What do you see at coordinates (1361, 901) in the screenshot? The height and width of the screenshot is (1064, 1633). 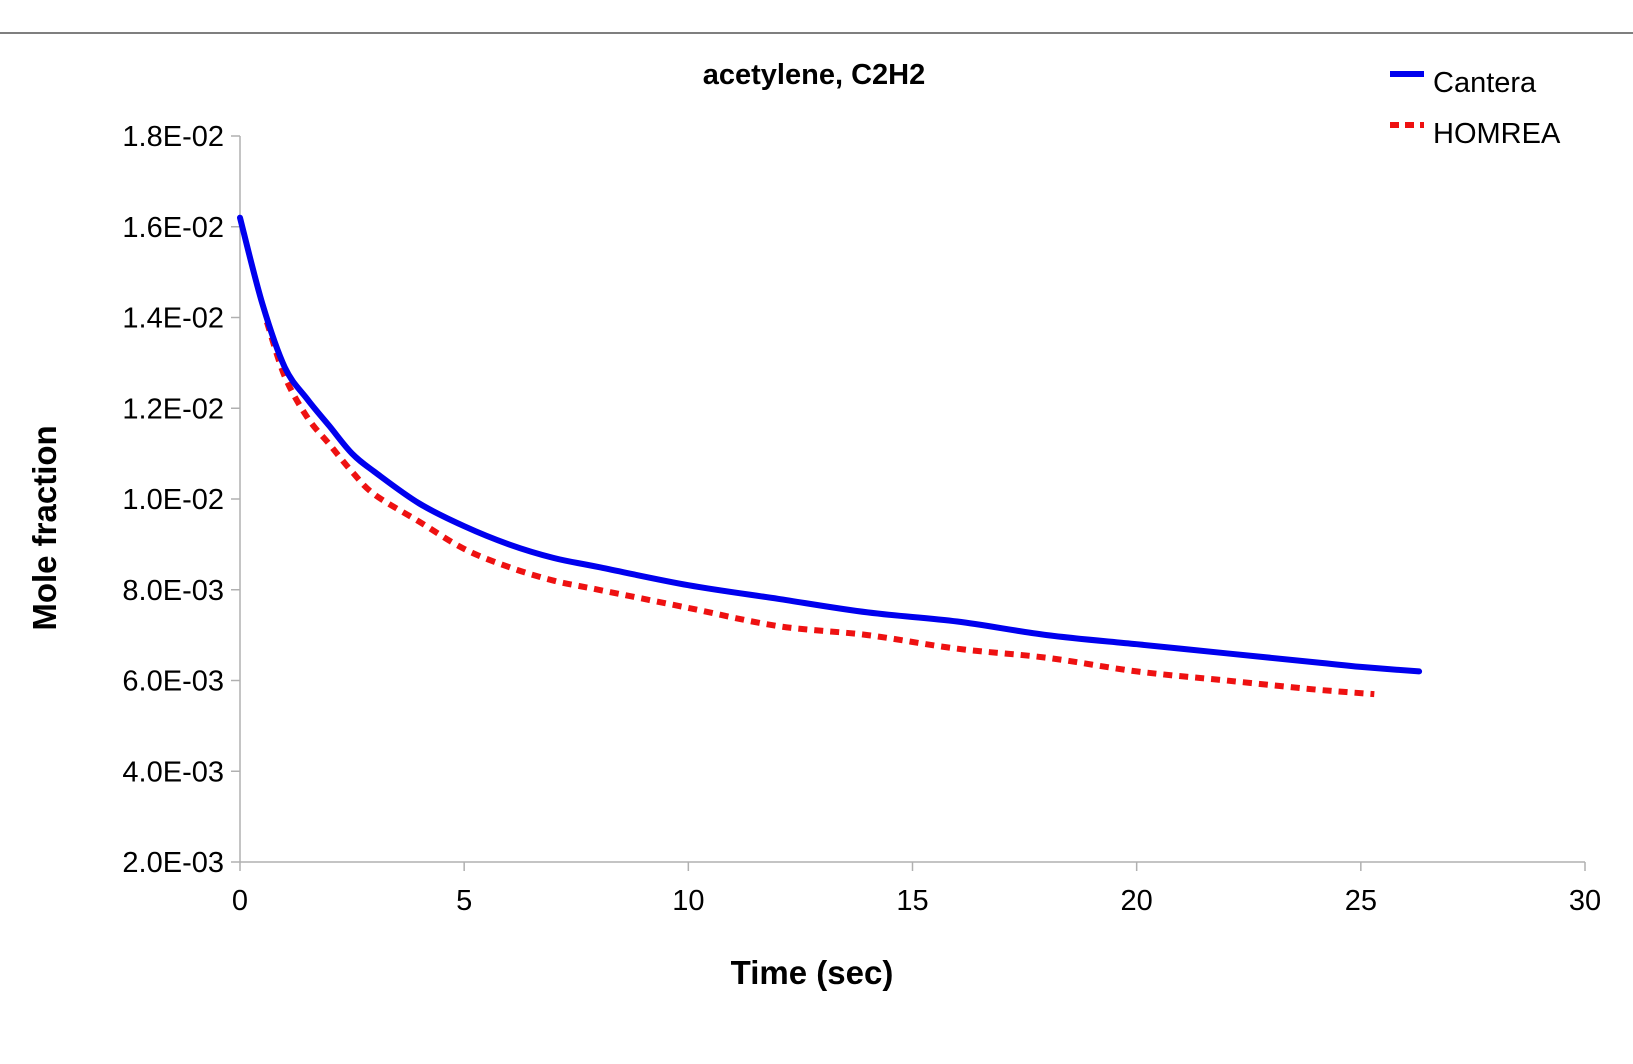 I see `x-tick-label: 25` at bounding box center [1361, 901].